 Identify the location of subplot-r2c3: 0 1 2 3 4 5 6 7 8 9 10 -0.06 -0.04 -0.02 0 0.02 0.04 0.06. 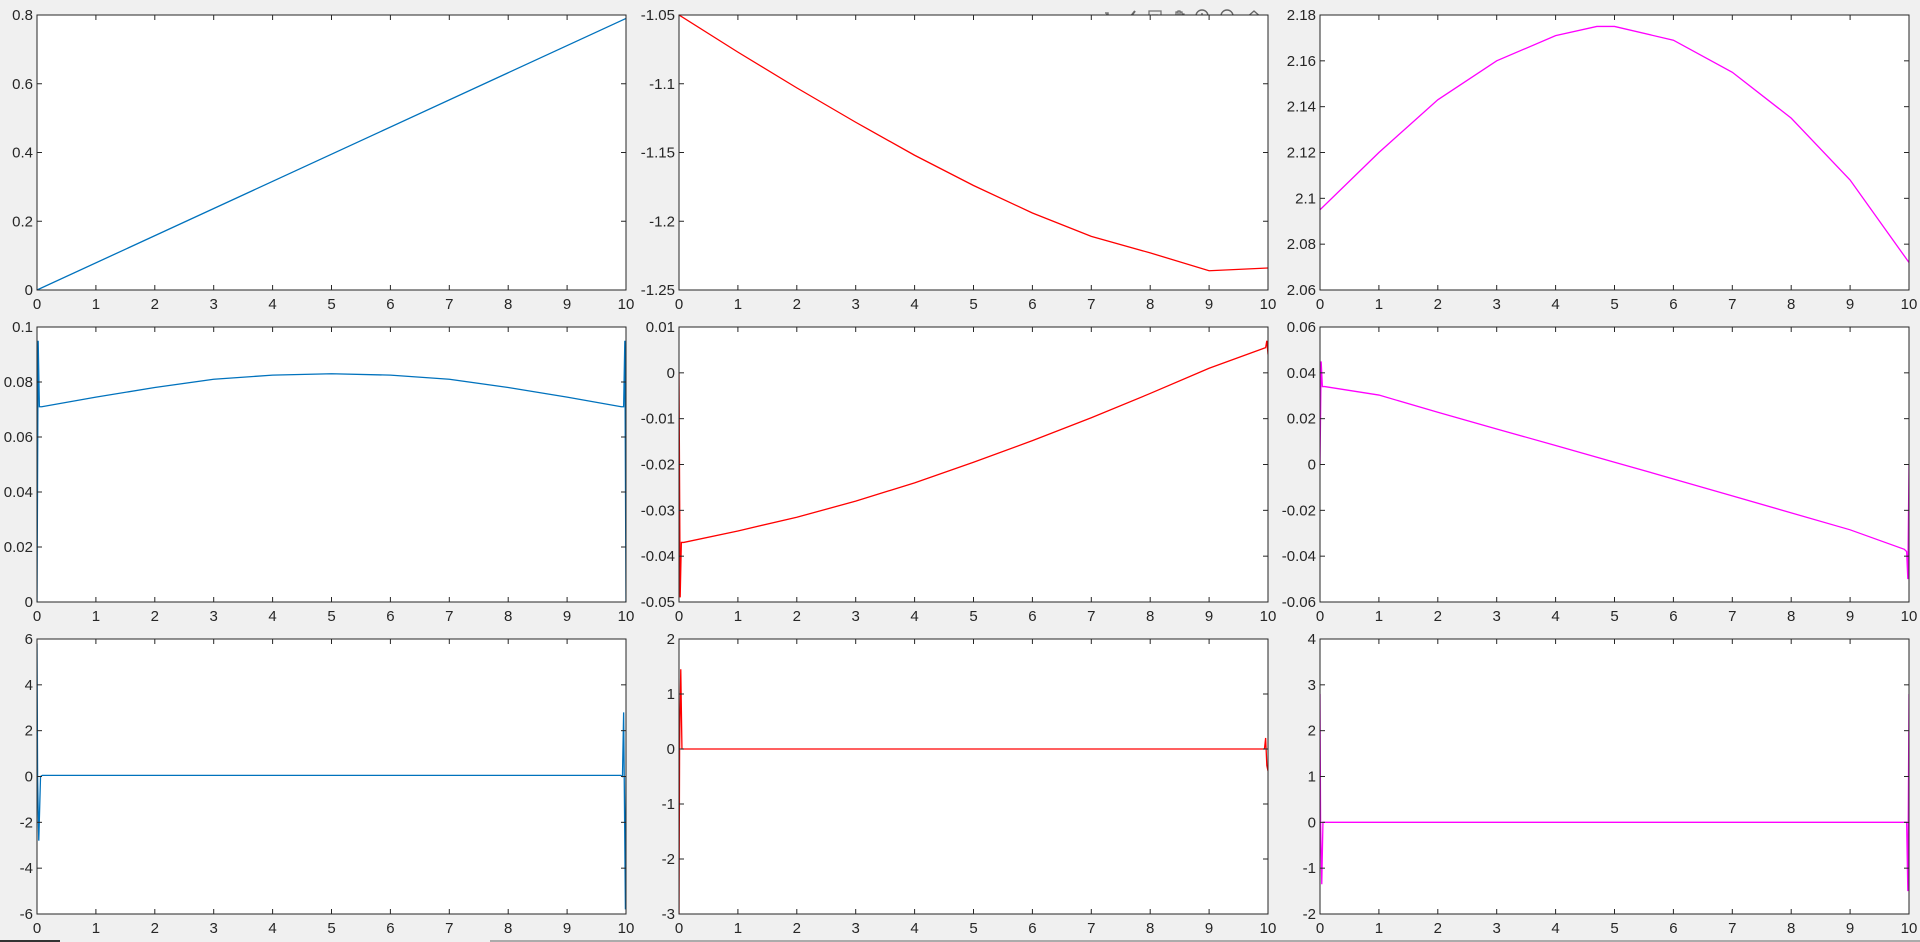
(1600, 472).